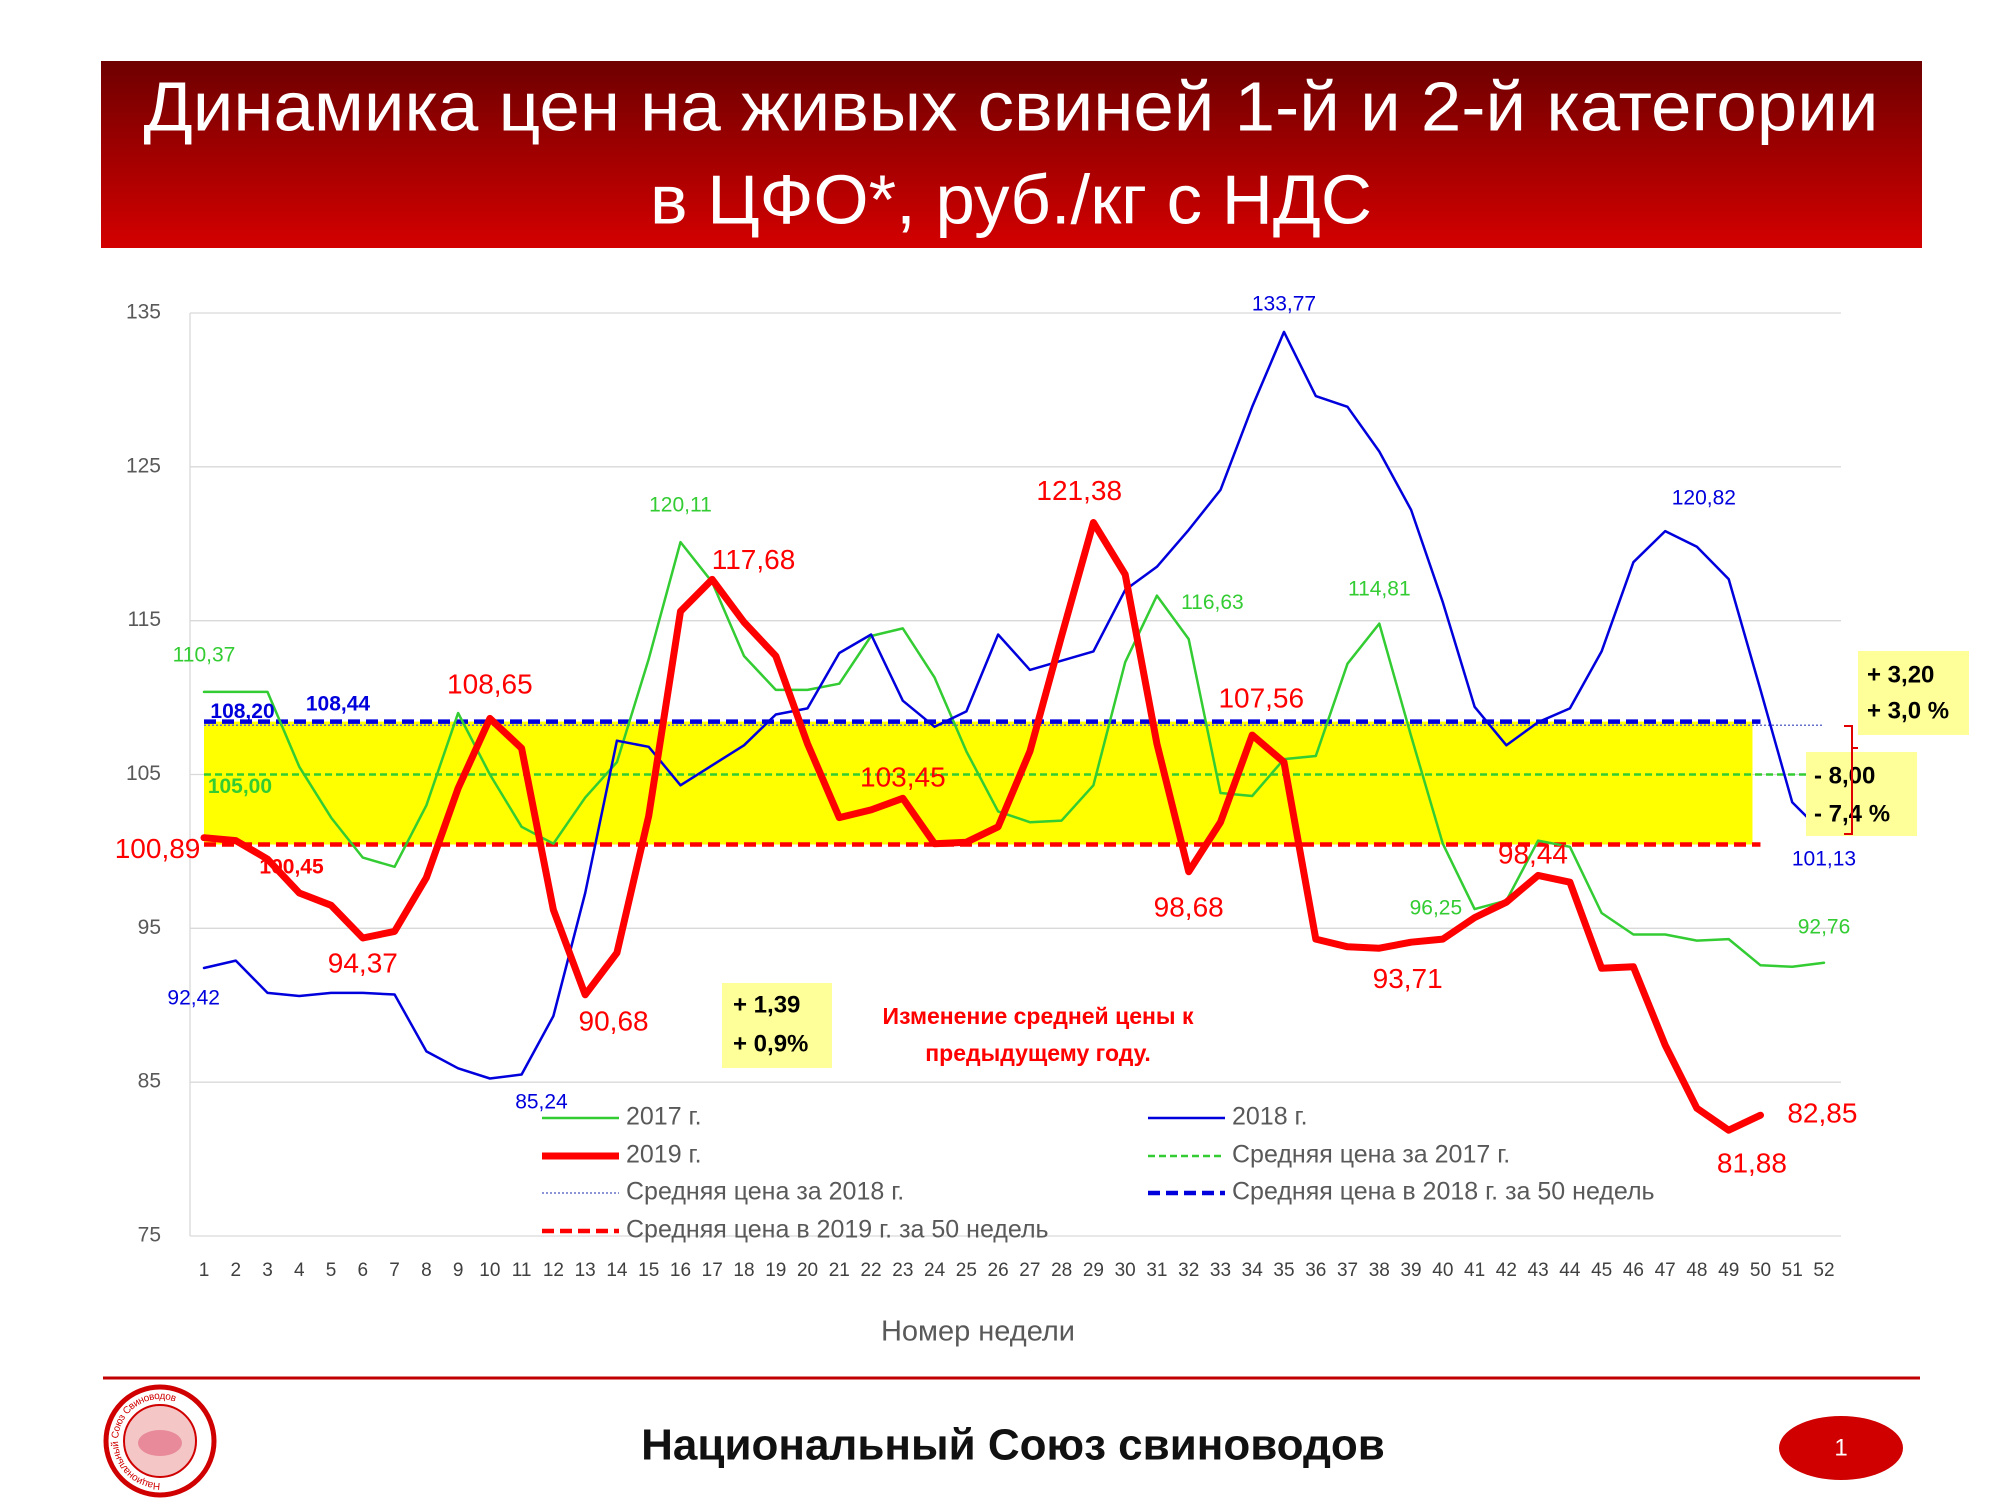 The width and height of the screenshot is (2000, 1500). Describe the element at coordinates (240, 786) in the screenshot. I see `average-label: 105,00` at that location.